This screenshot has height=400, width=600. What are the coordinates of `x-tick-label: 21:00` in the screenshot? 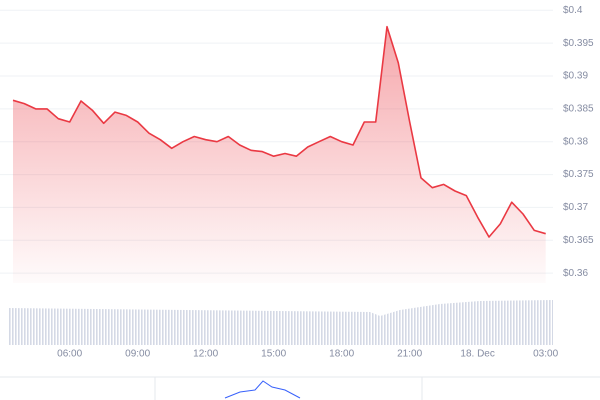 It's located at (409, 354).